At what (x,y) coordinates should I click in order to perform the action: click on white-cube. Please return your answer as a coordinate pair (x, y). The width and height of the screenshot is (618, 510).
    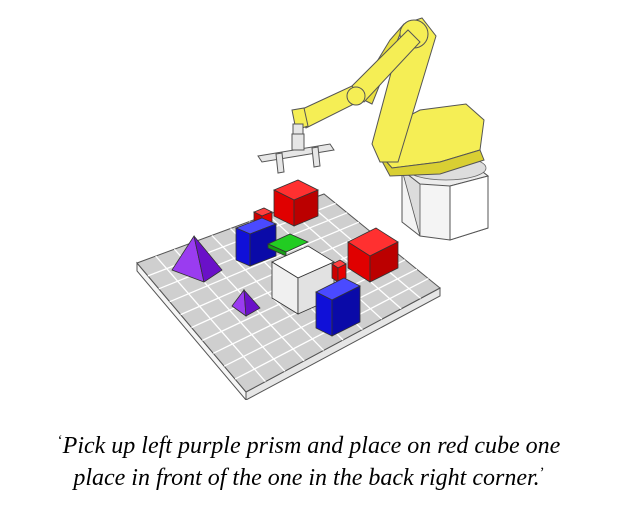
    Looking at the image, I should click on (303, 280).